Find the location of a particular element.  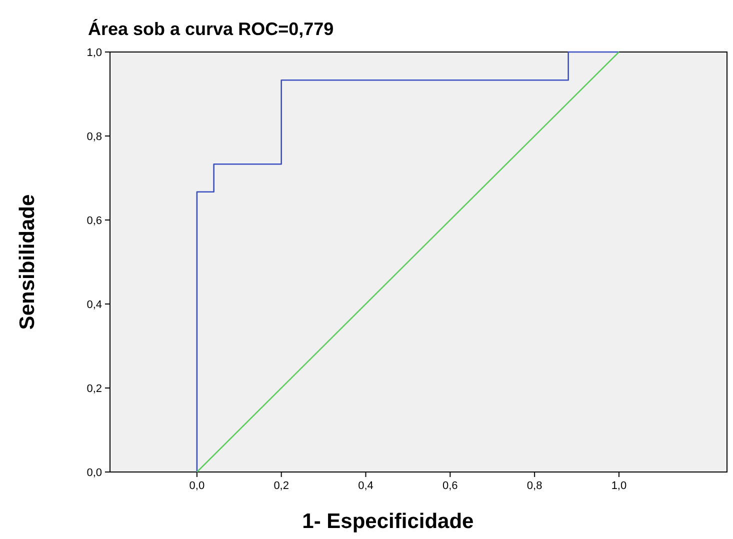

x-tick-label: 0,0 is located at coordinates (197, 486).